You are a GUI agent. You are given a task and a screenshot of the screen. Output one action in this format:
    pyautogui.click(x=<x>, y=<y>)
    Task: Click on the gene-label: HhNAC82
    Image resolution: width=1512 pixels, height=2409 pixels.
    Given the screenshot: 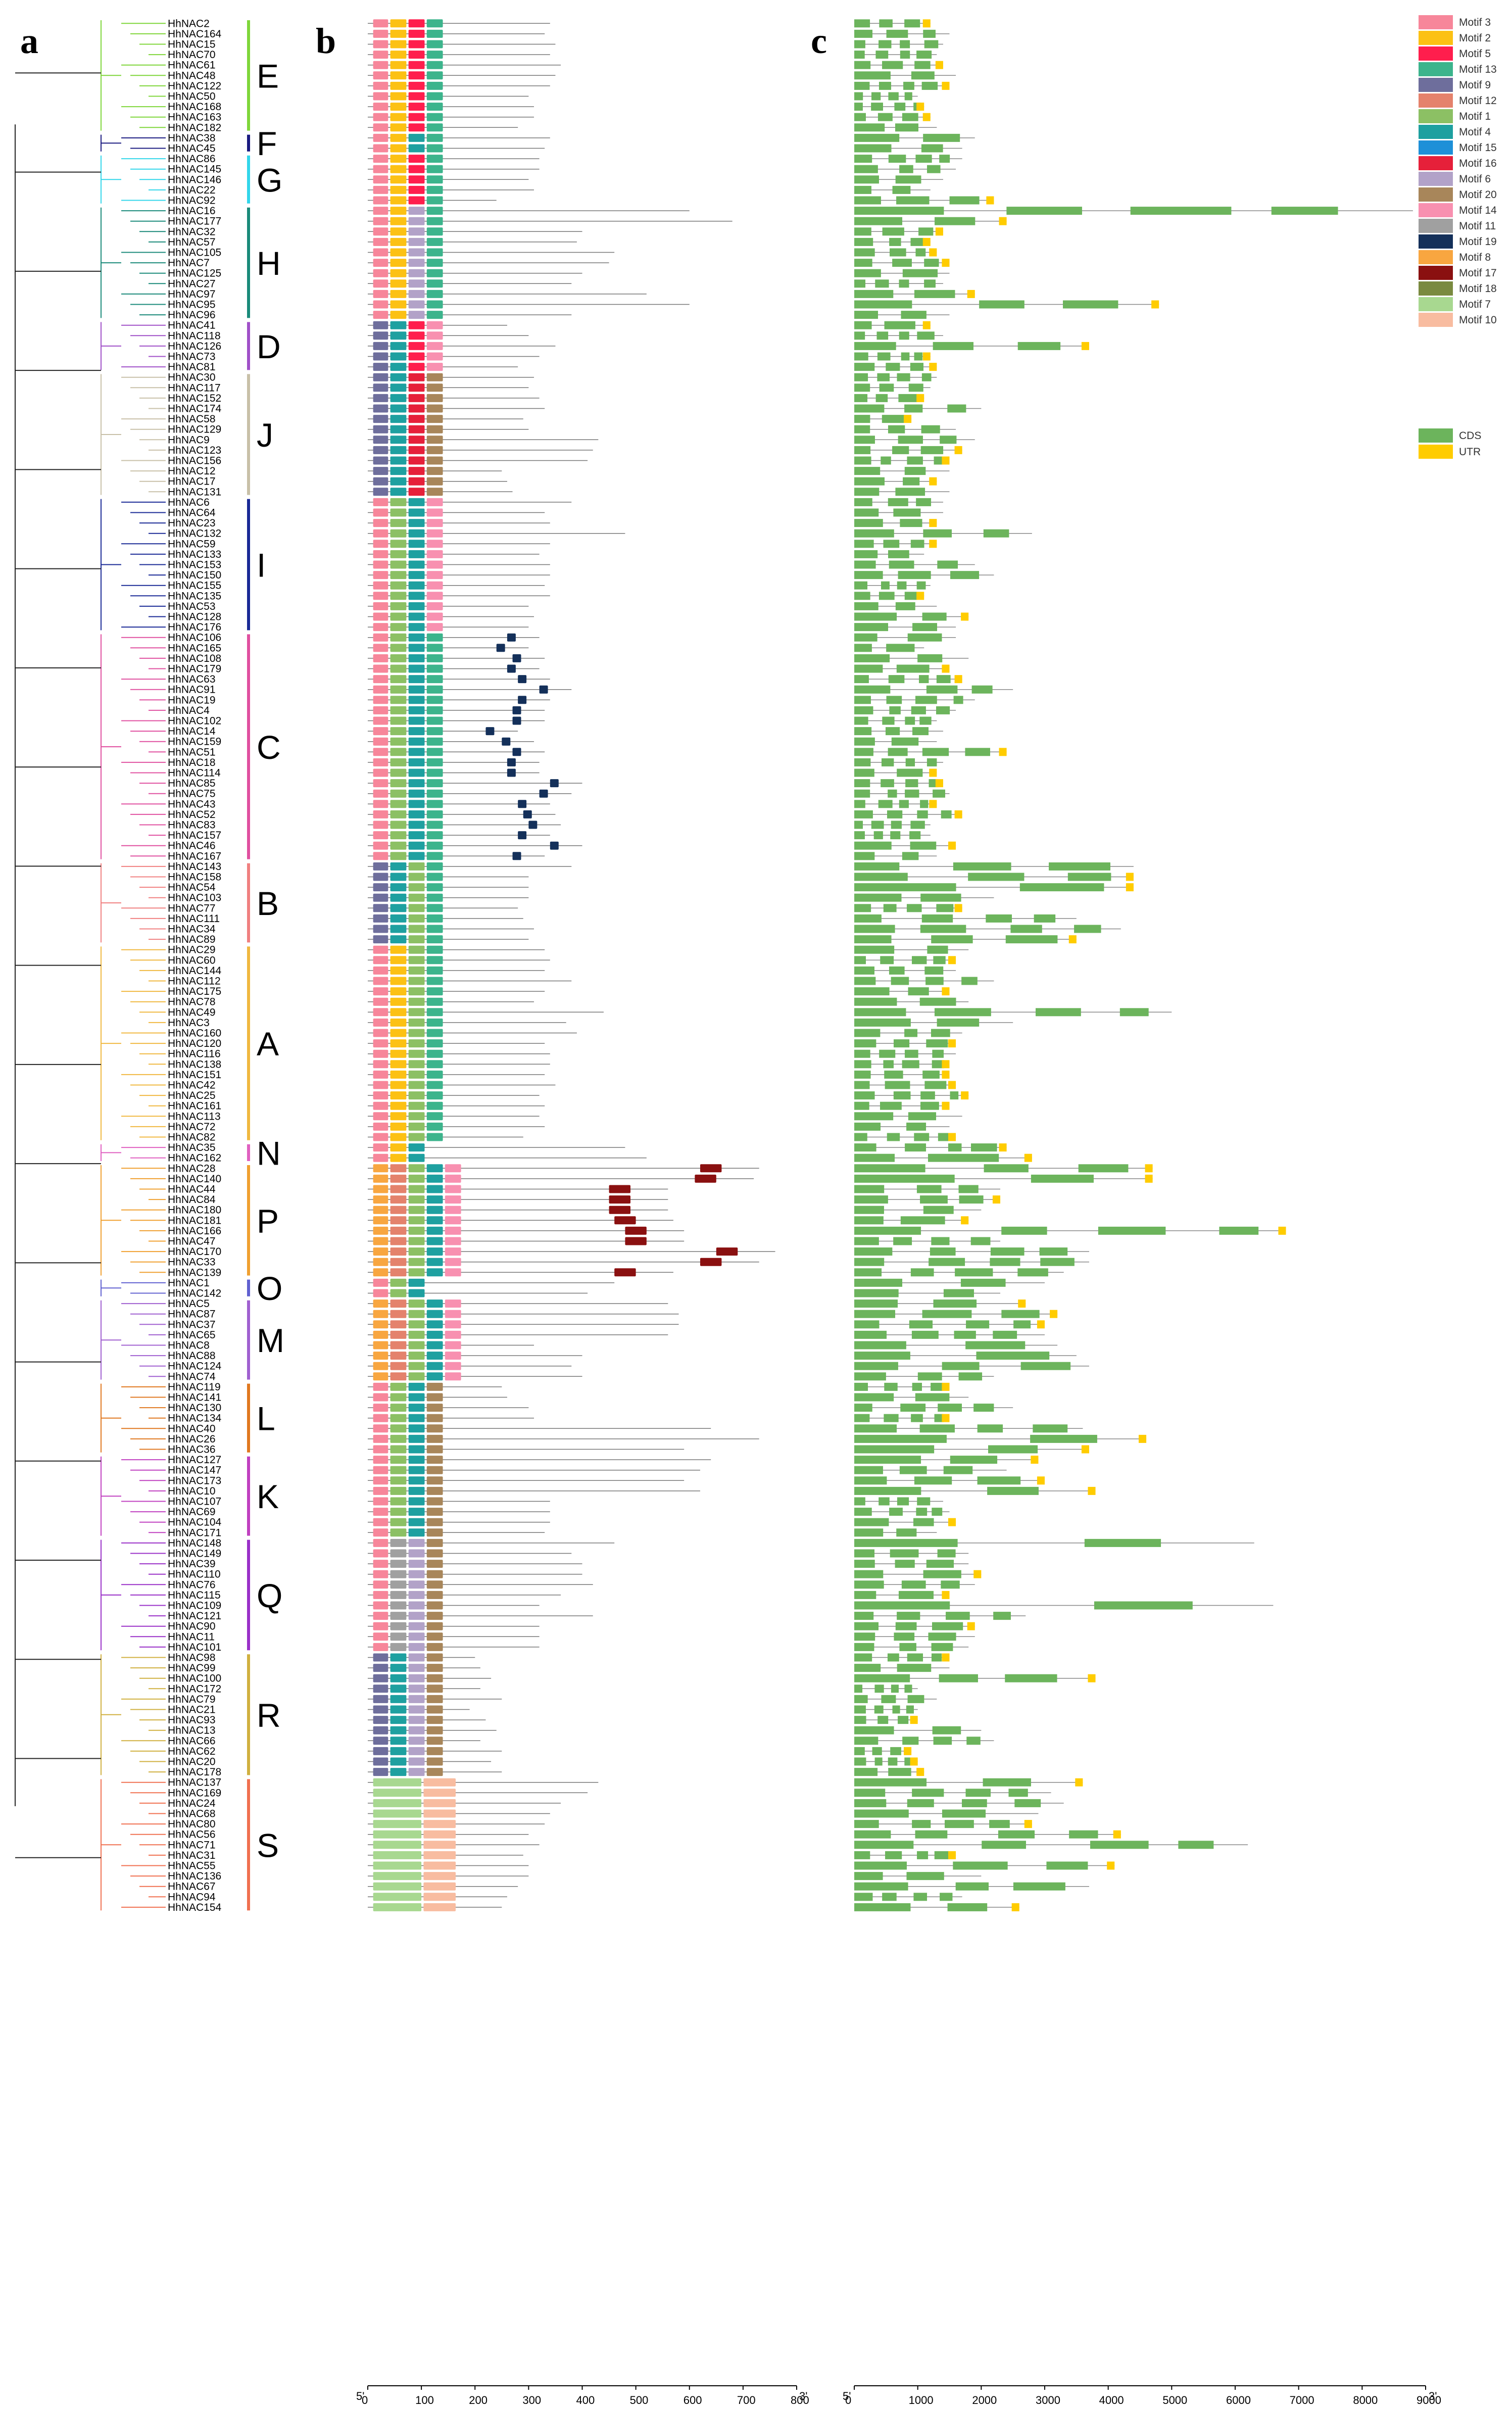 What is the action you would take?
    pyautogui.click(x=192, y=1138)
    